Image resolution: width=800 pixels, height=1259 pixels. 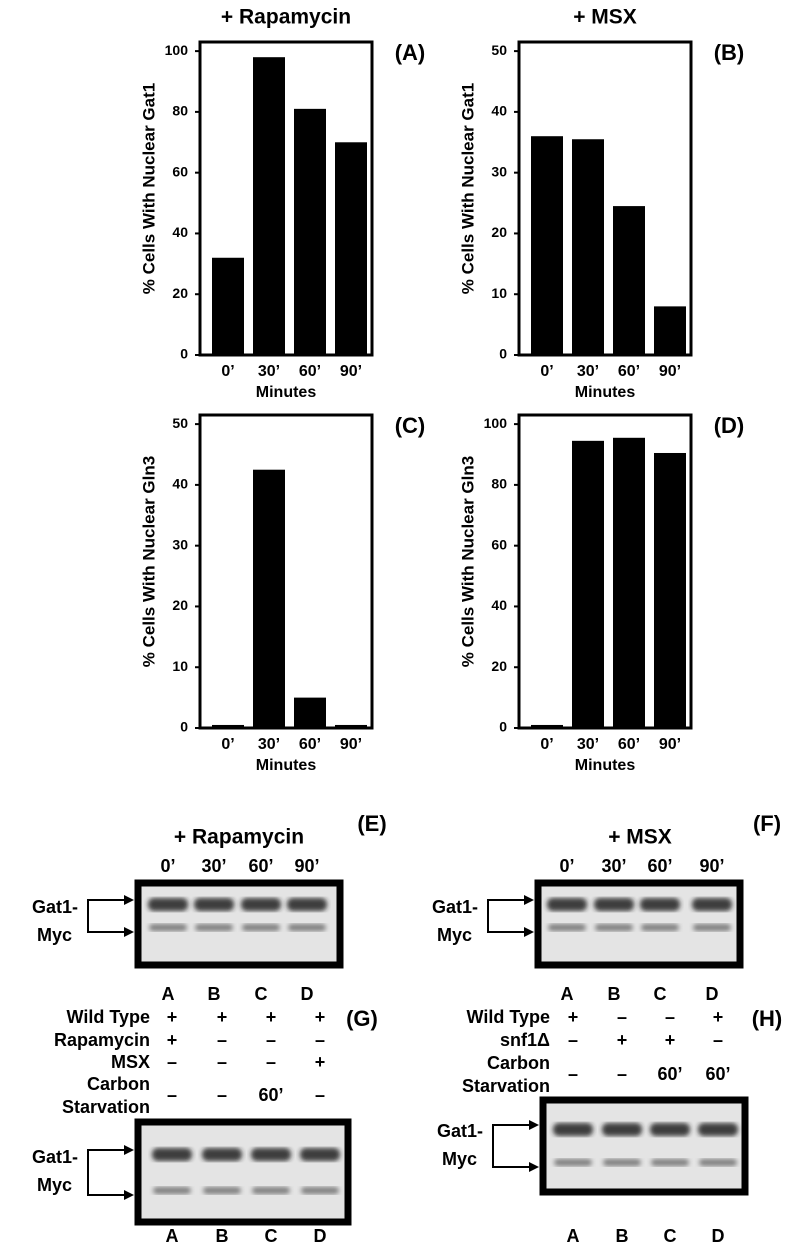 I want to click on condition-label: Rapamycin, so click(x=102, y=1040).